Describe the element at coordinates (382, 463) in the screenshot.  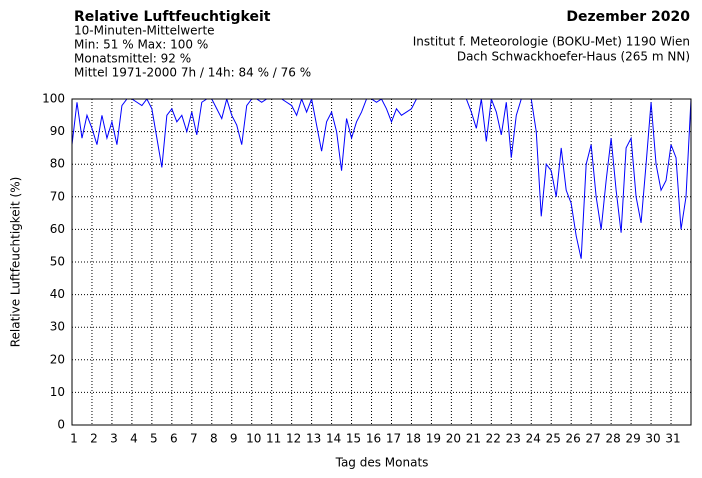
I see `x-axis-label: Tag des Monats` at that location.